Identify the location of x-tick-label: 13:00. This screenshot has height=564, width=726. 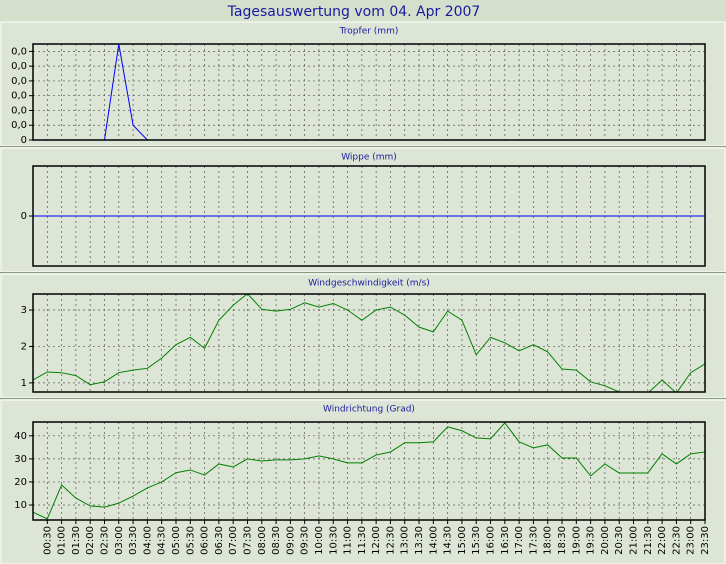
(405, 540).